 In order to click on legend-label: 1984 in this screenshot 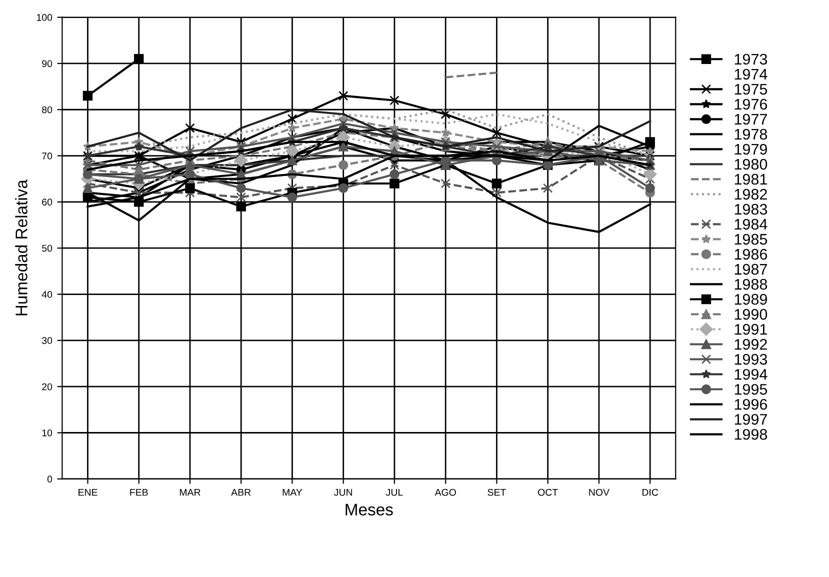, I will do `click(751, 224)`.